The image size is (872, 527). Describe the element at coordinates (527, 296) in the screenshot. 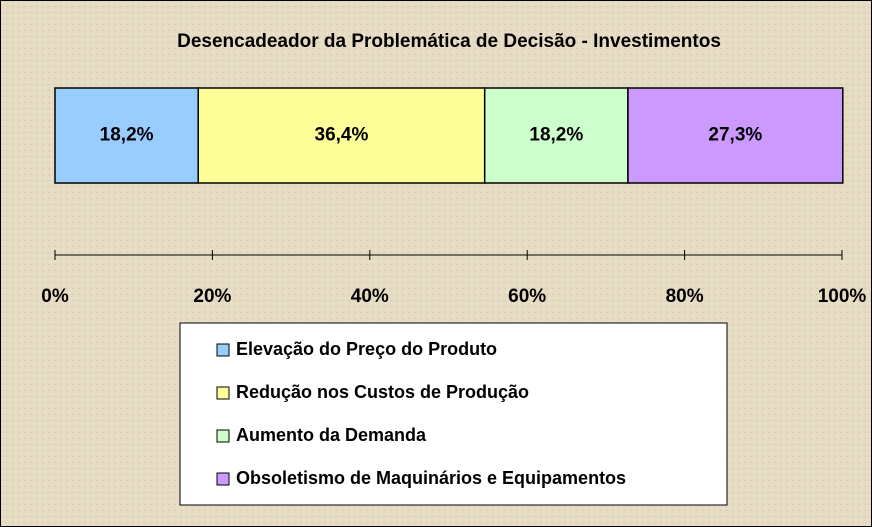

I see `x-tick-label: 60%` at that location.